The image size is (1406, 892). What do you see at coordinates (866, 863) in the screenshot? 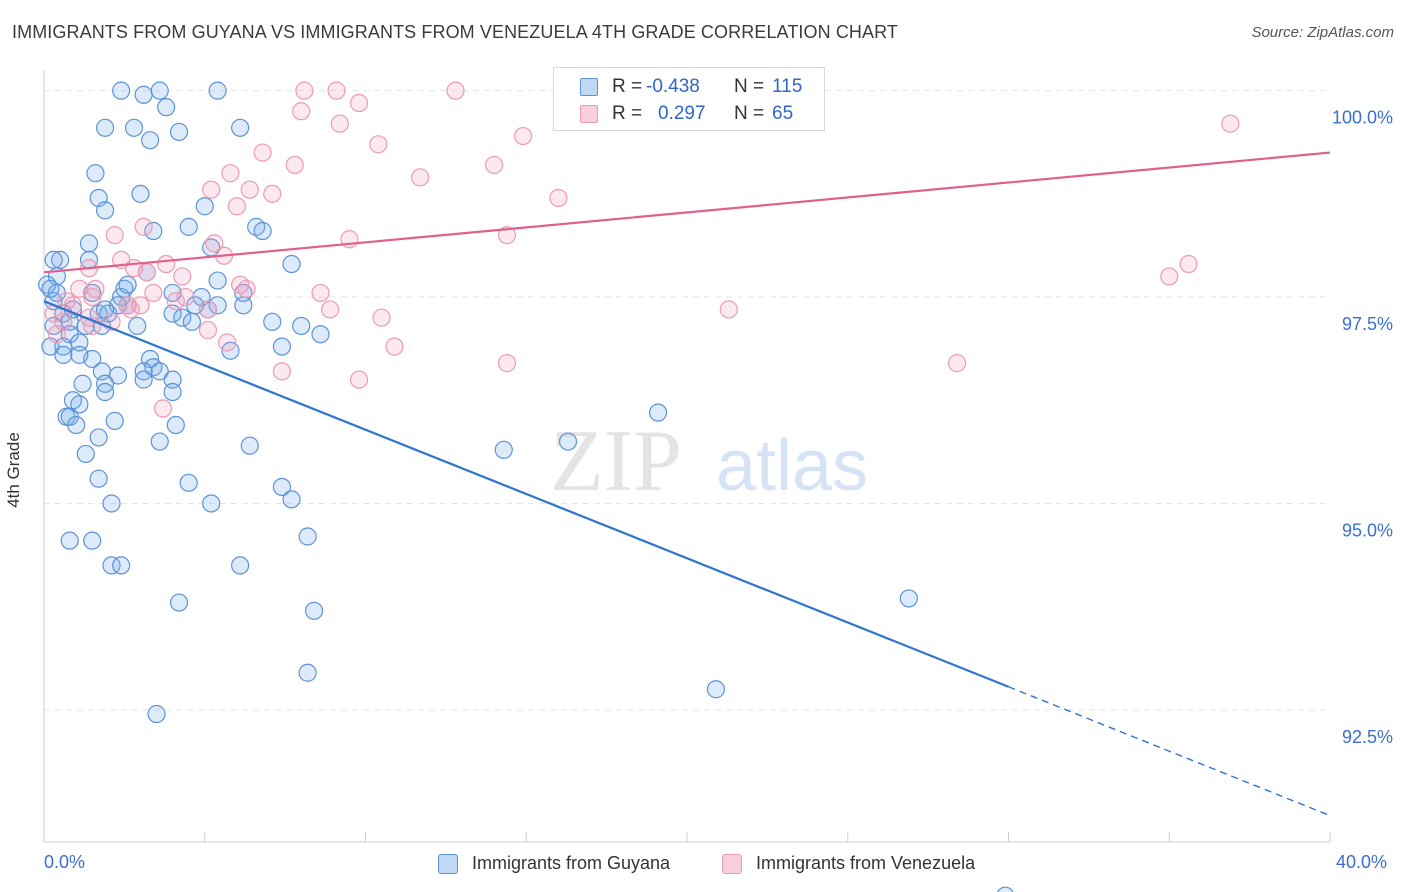
I see `legend-label-venezuela: Immigrants from Venezuela` at bounding box center [866, 863].